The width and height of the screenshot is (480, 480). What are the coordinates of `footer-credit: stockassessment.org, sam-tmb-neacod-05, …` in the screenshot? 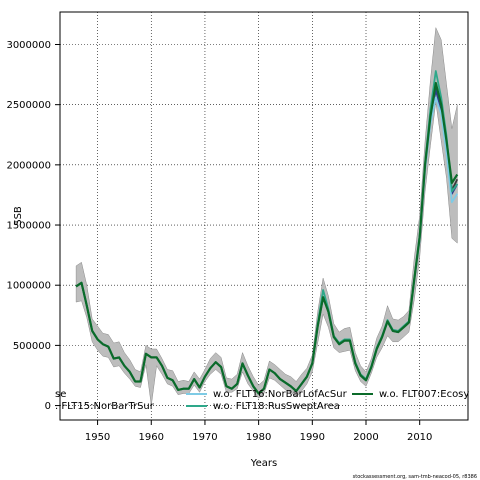 It's located at (415, 477).